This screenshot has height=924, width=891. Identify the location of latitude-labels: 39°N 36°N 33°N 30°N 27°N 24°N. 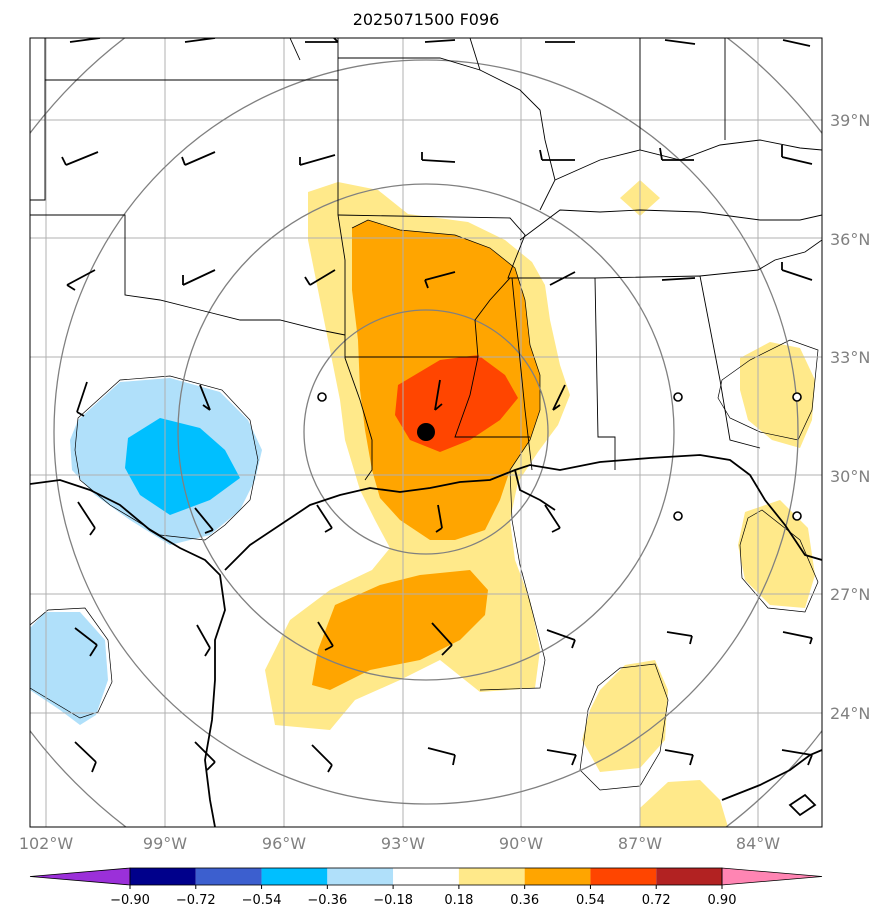
(850, 417).